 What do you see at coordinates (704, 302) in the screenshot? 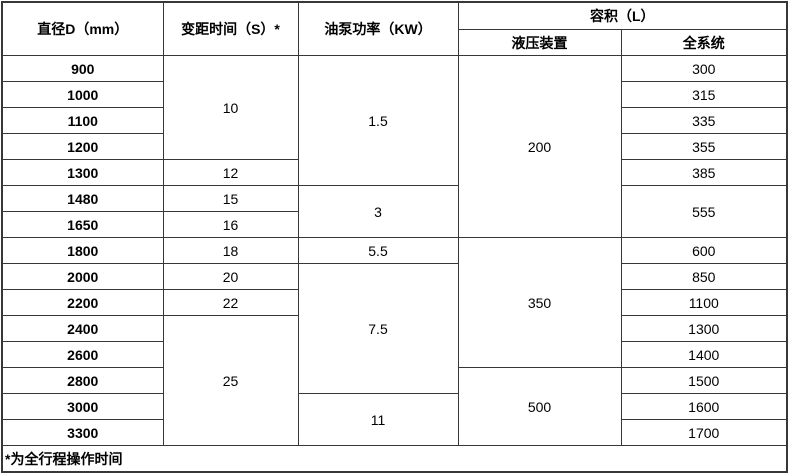
I see `cell-full-system-volume: 1100` at bounding box center [704, 302].